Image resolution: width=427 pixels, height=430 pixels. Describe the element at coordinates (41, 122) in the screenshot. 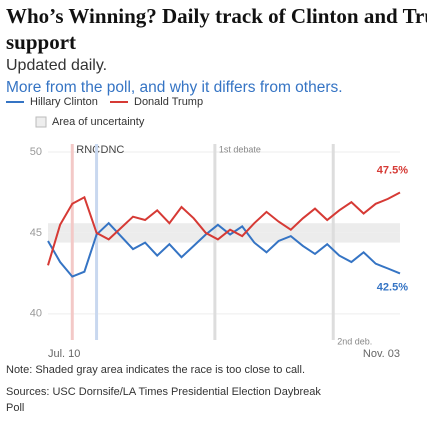

I see `uncertainty-swatch` at that location.